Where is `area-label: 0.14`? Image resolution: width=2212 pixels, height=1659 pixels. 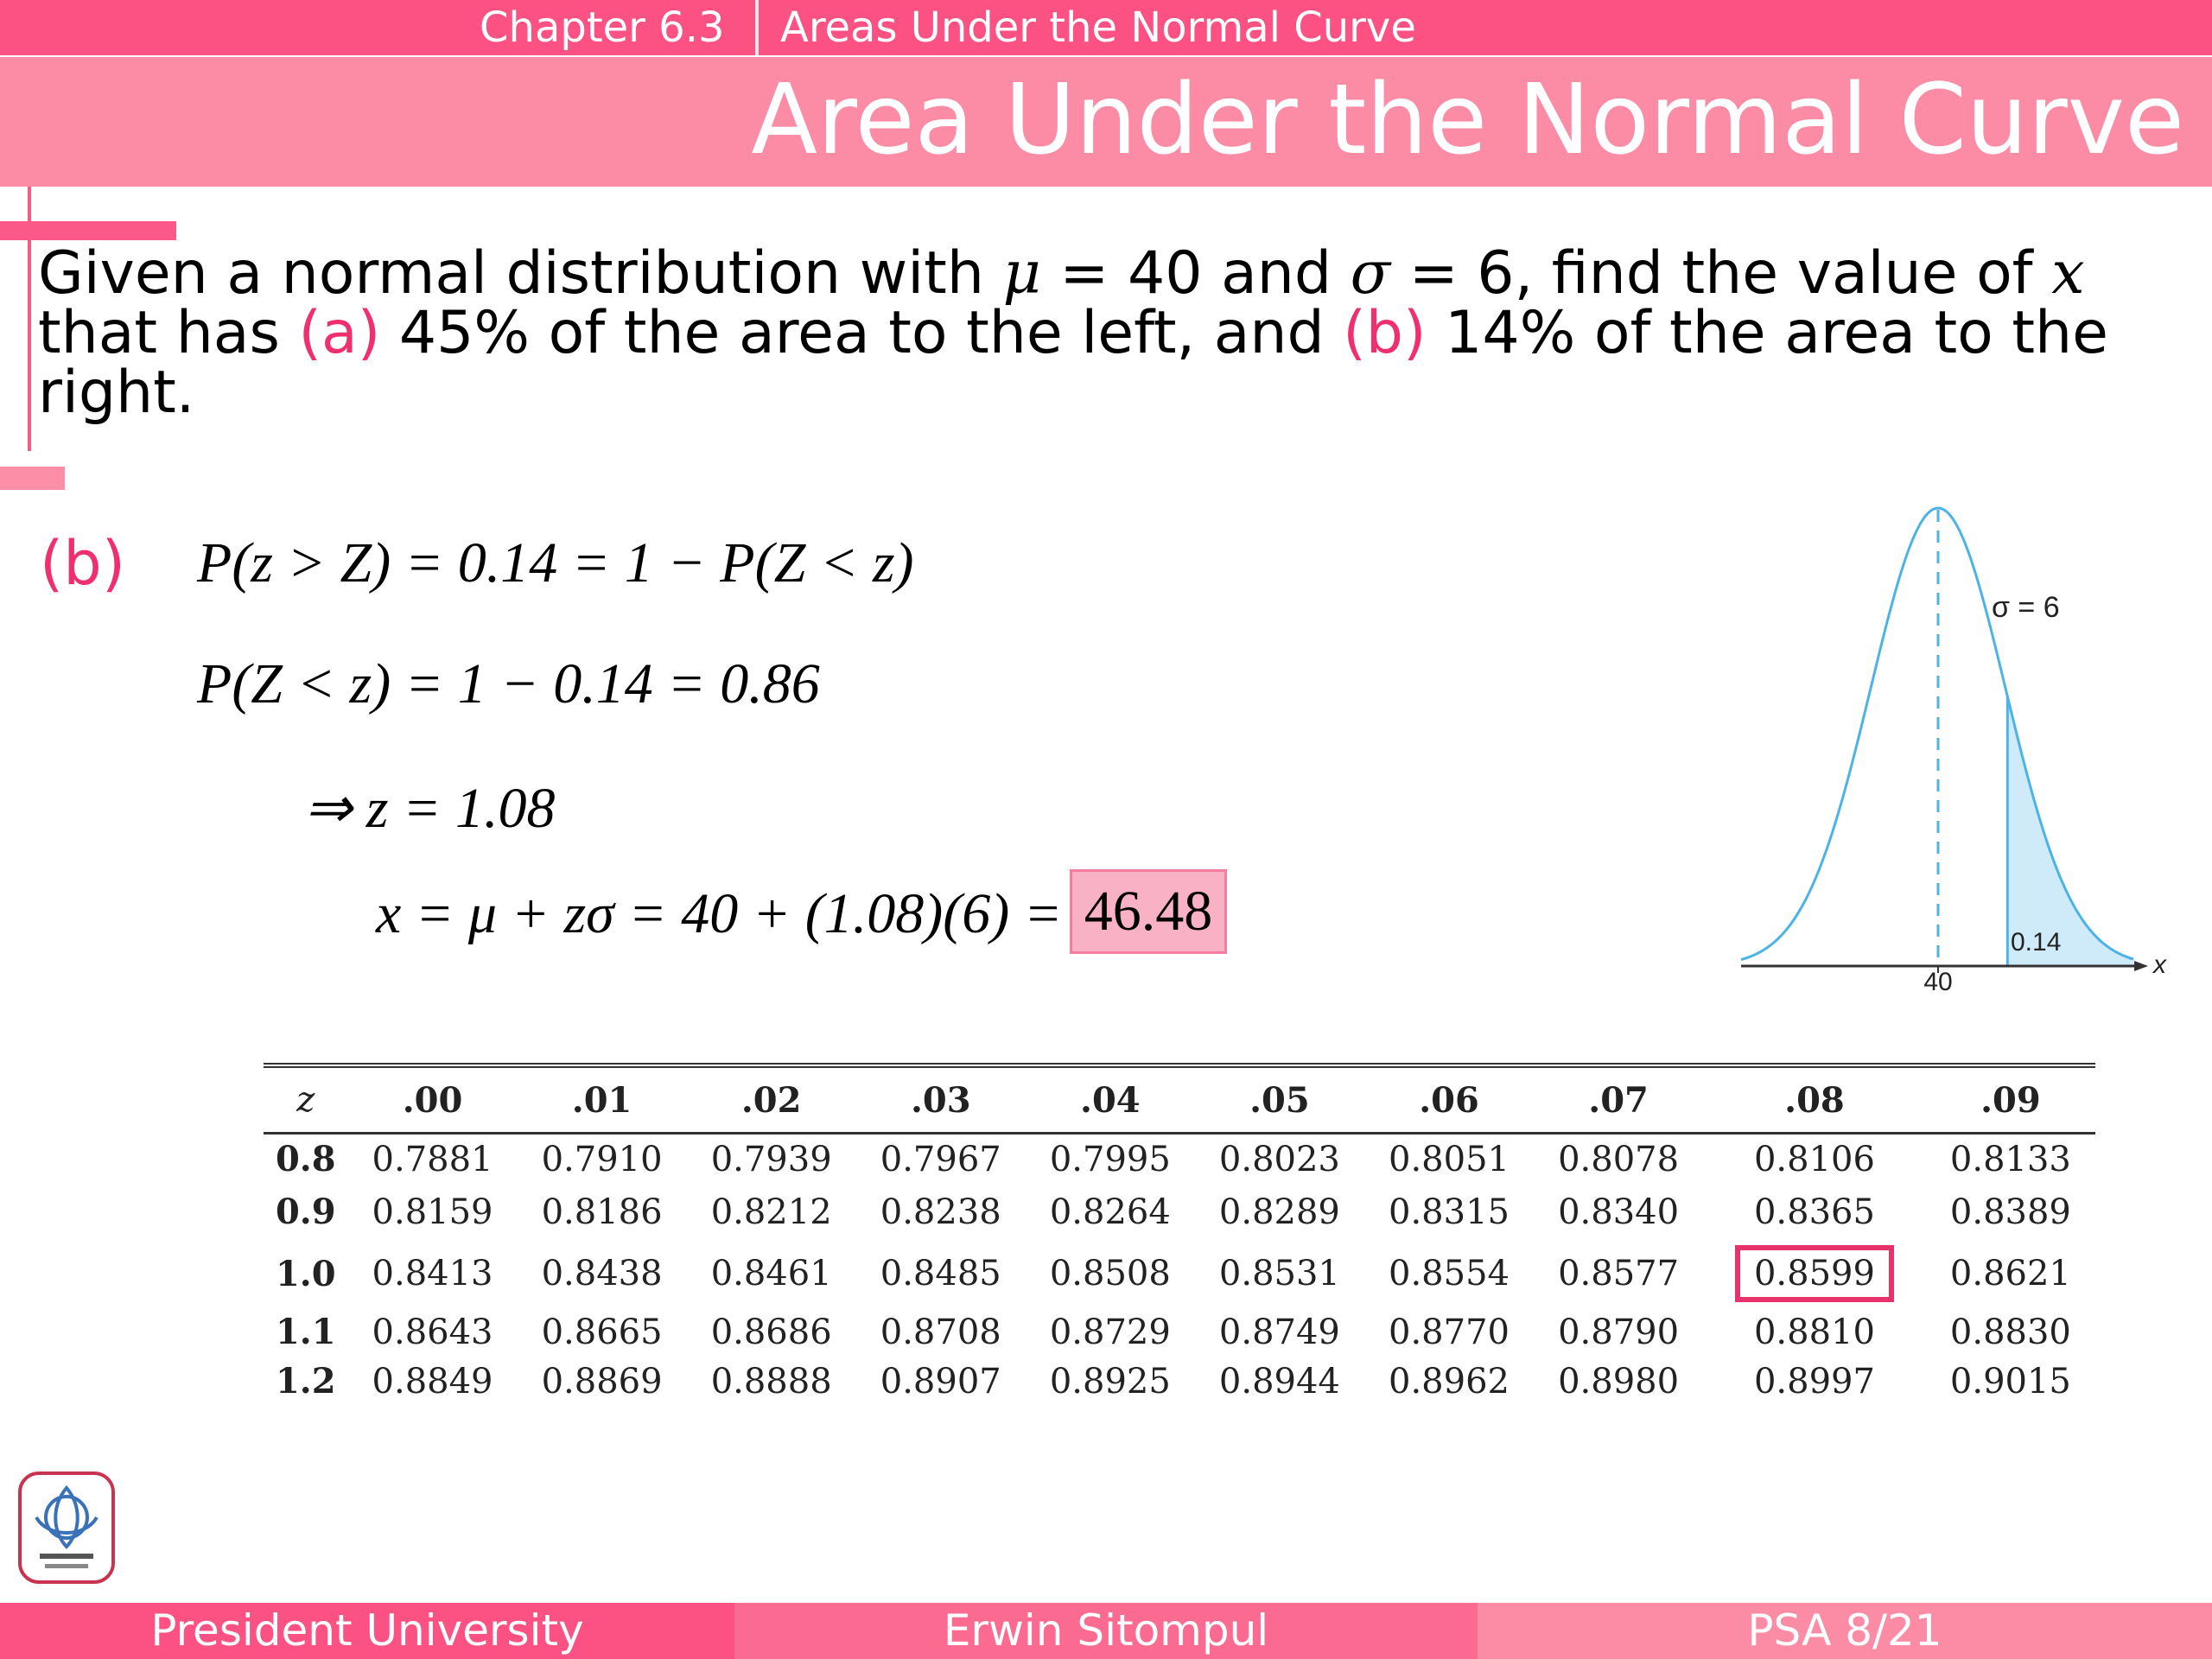 area-label: 0.14 is located at coordinates (2036, 942).